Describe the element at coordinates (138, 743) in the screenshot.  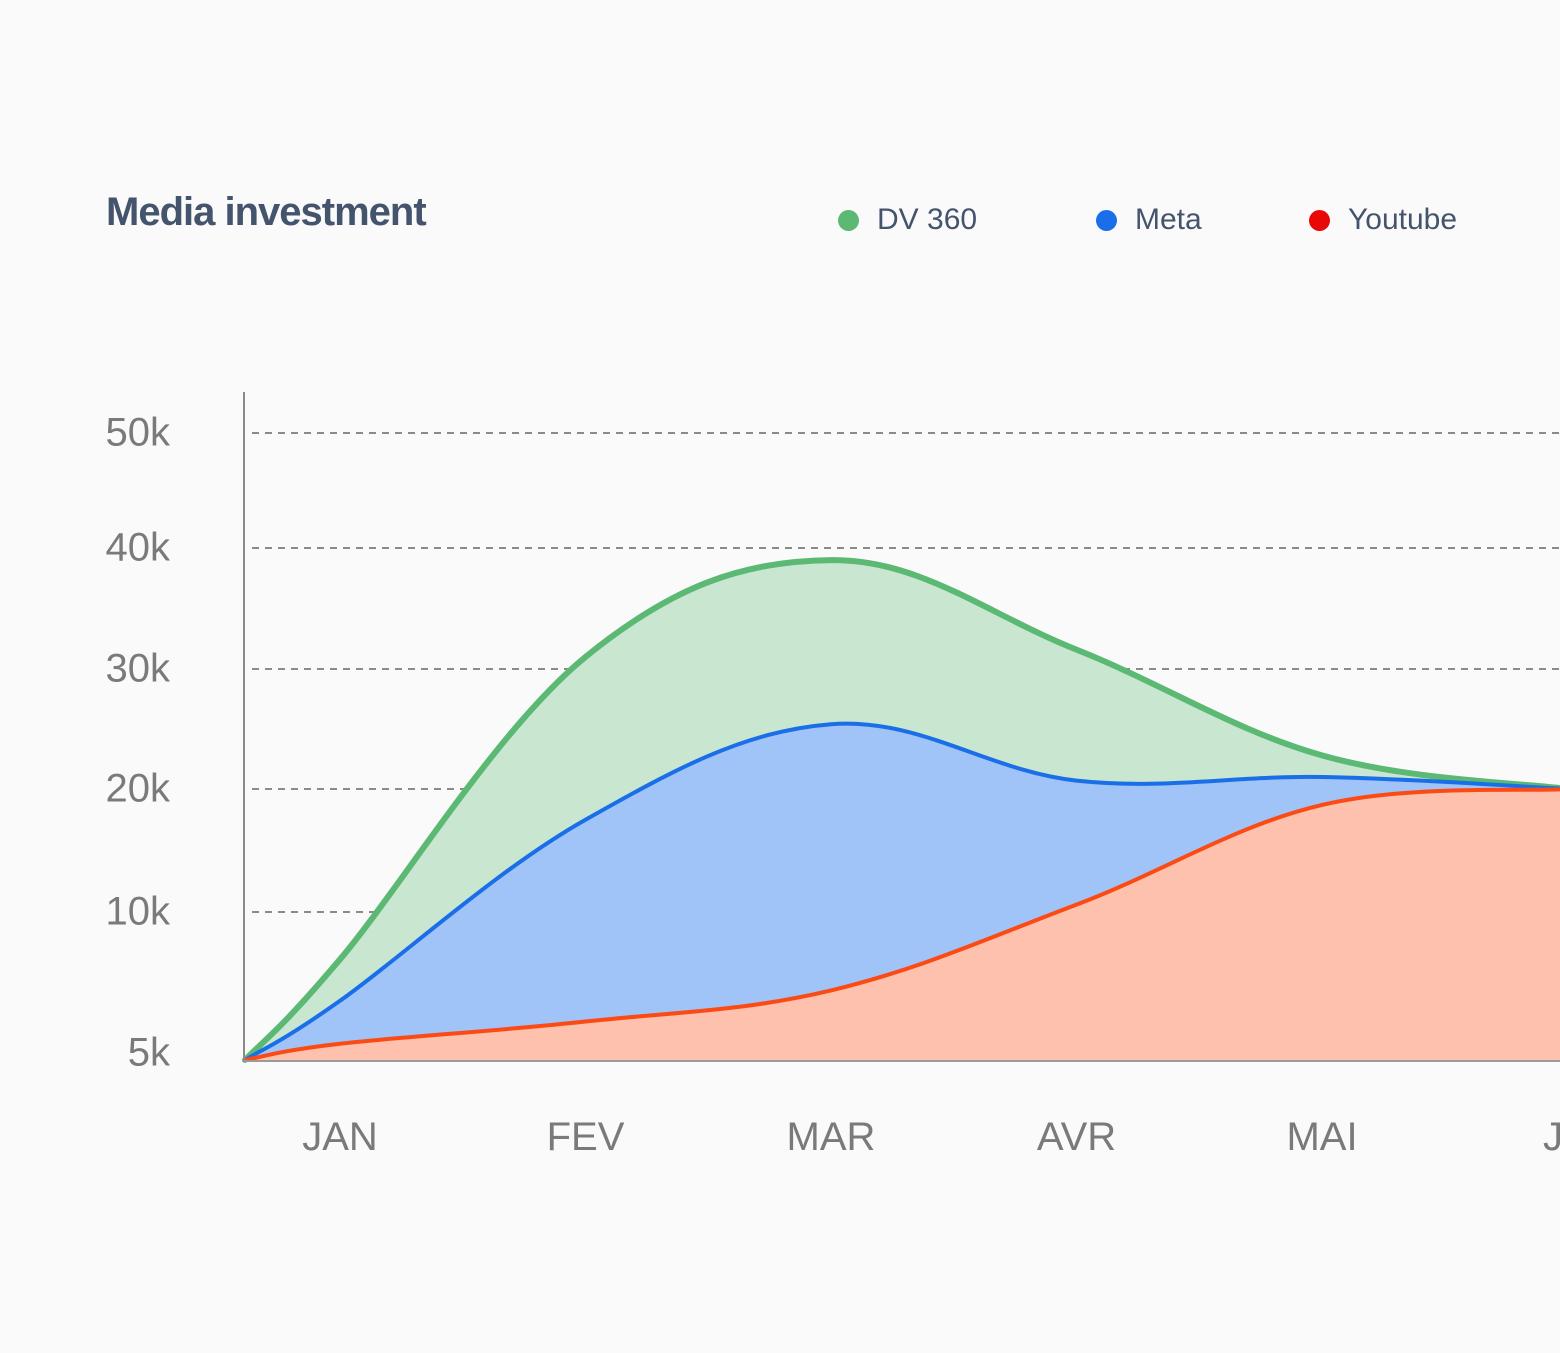
I see `y-axis-ticks: 50k 40k 30k 20k 10k 5k` at that location.